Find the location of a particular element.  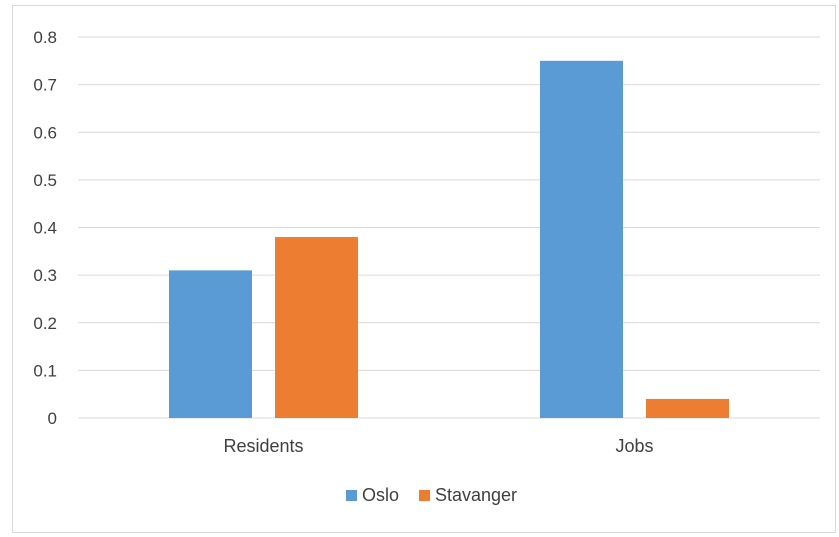

y-tick-label: 0 is located at coordinates (52, 418).